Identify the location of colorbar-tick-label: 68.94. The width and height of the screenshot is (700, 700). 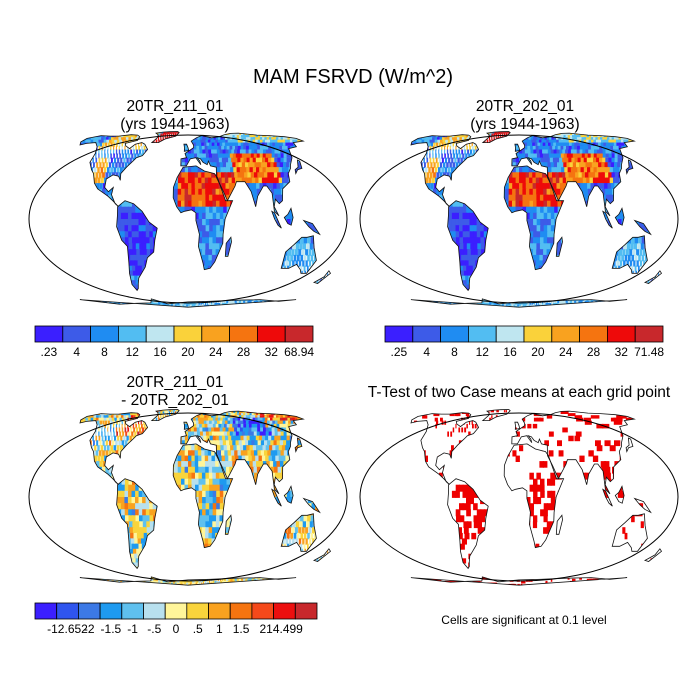
(299, 352).